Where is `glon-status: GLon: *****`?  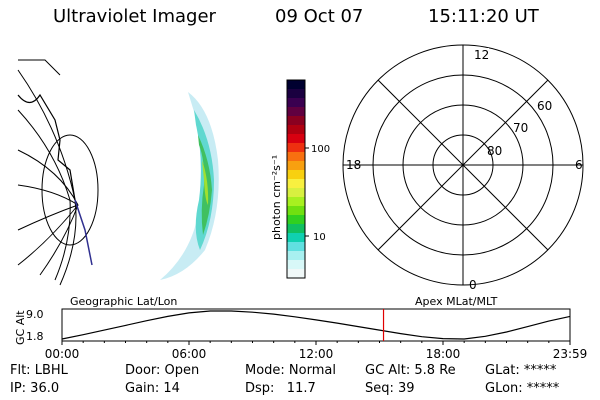 glon-status: GLon: ***** is located at coordinates (522, 388).